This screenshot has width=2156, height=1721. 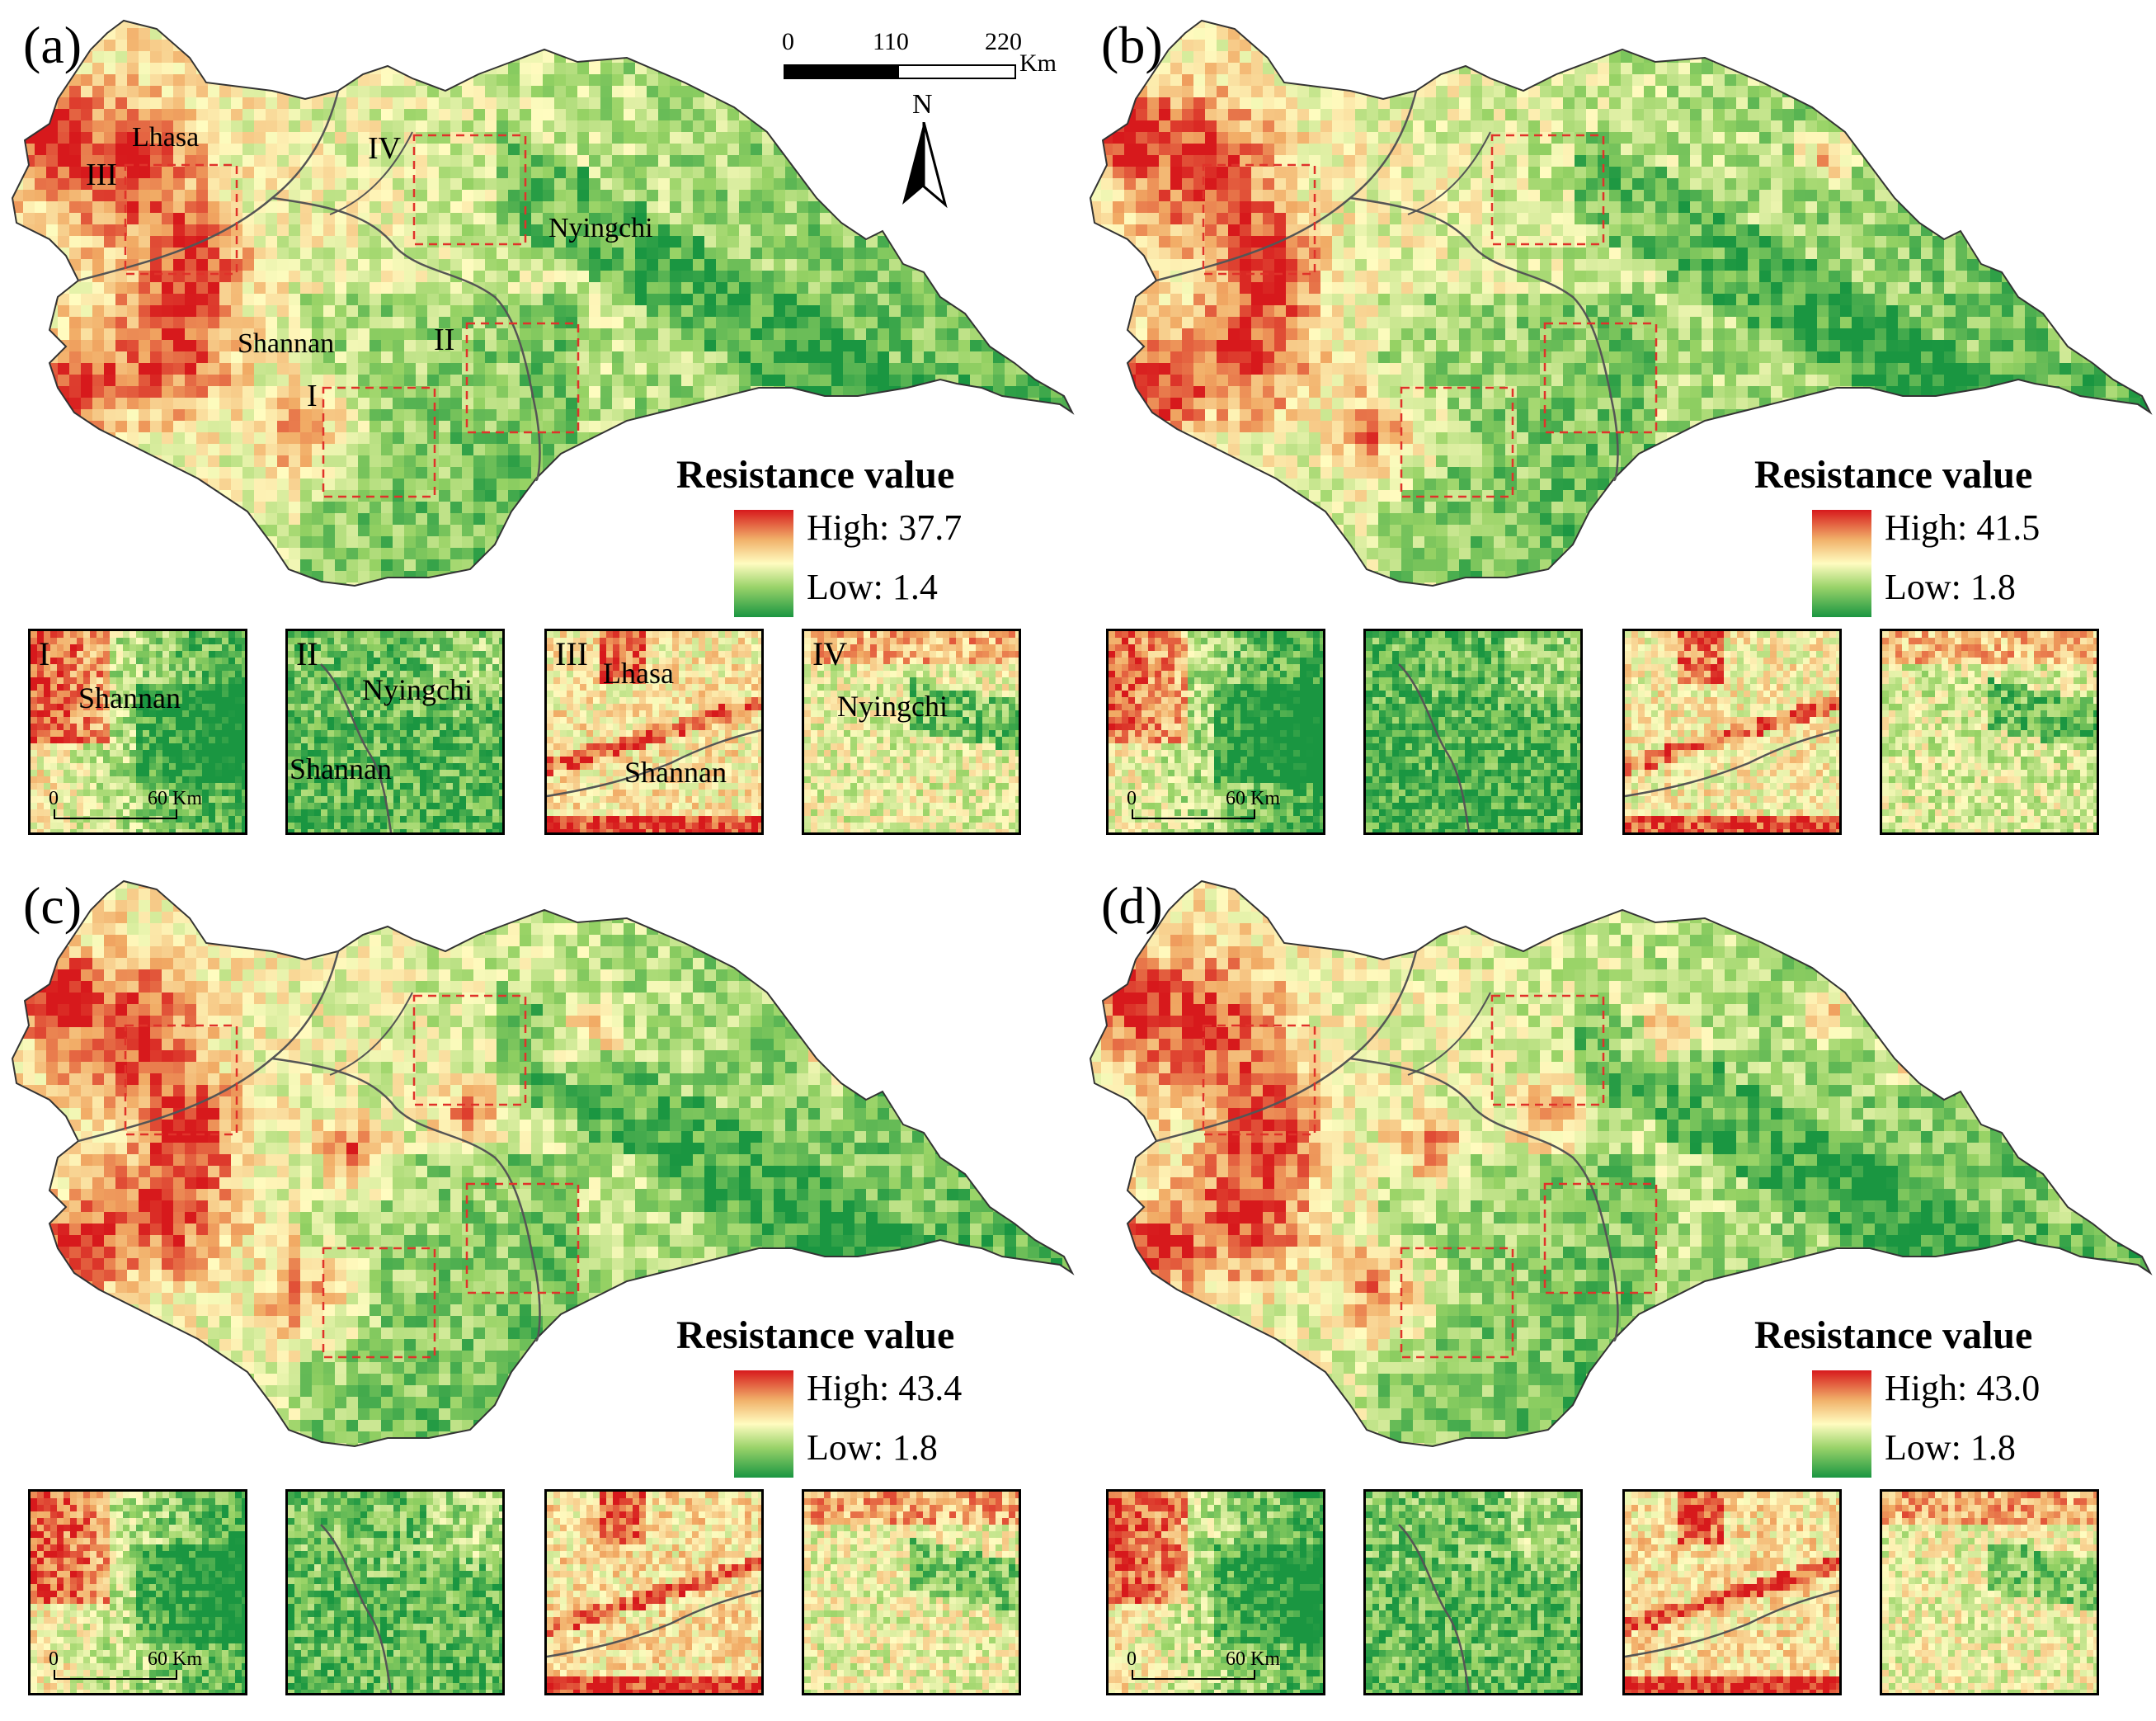 I want to click on scale-tick-220: 220, so click(x=1003, y=42).